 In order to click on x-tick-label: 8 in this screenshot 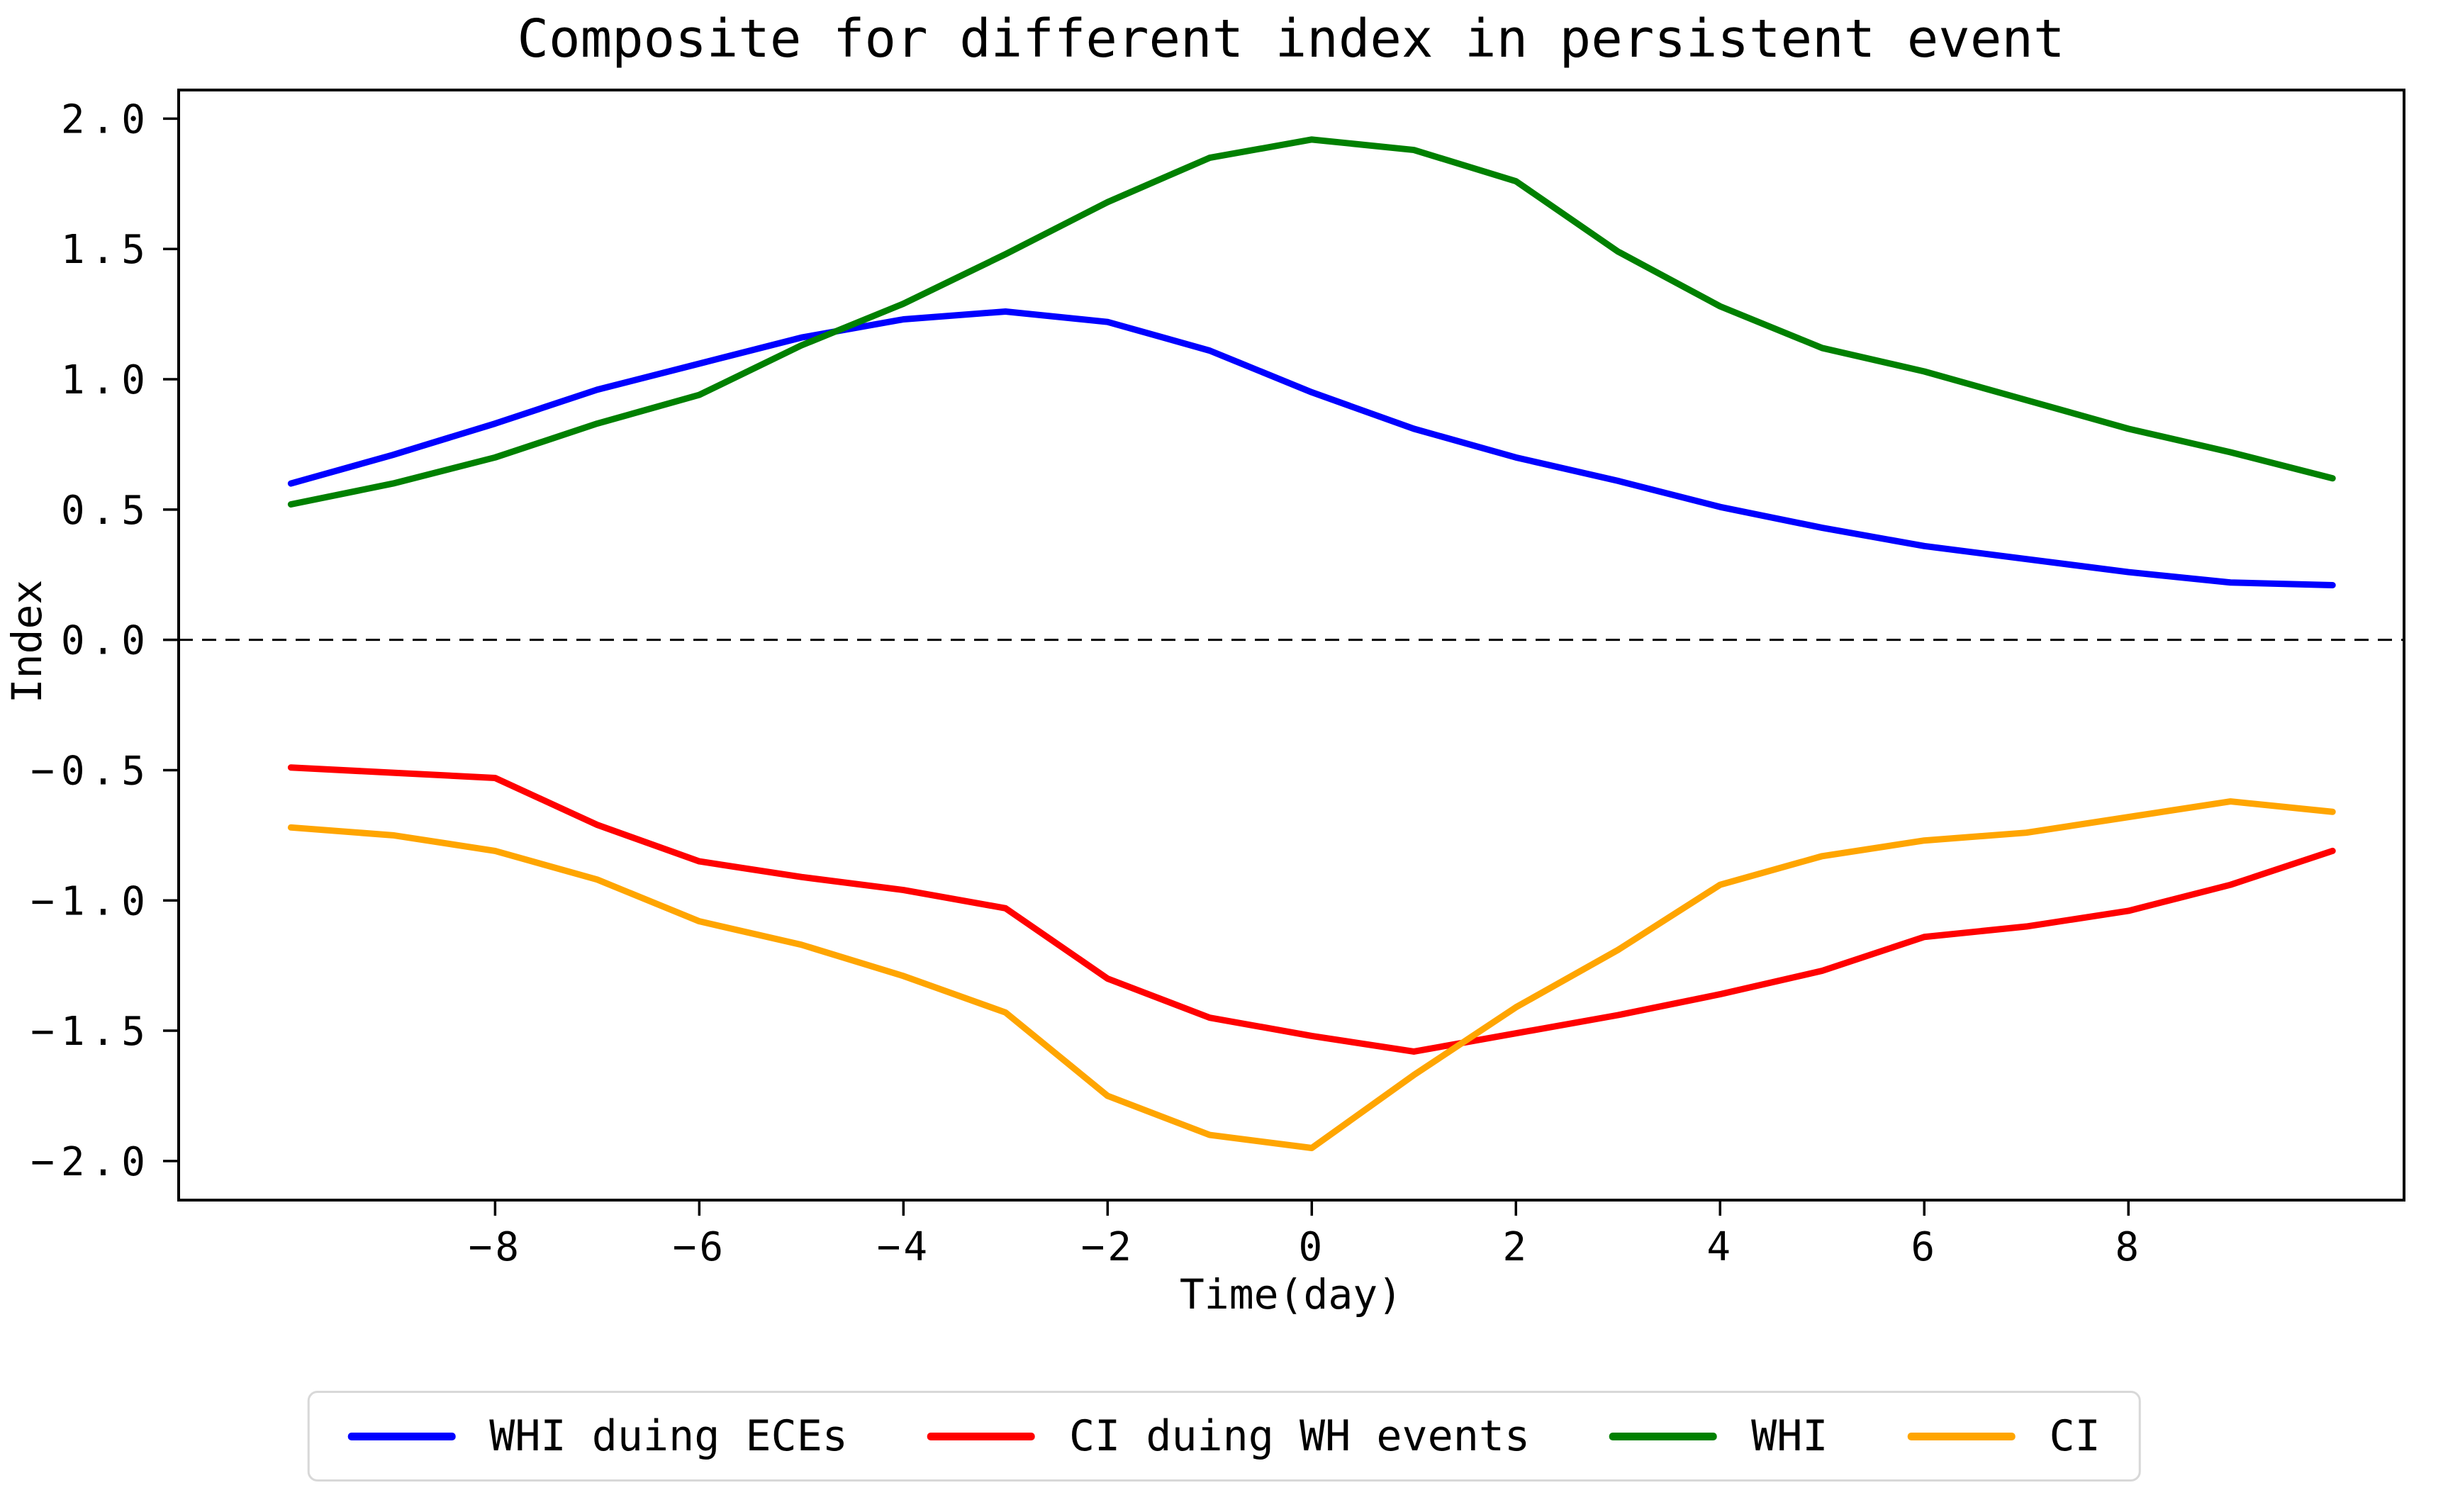, I will do `click(2128, 1247)`.